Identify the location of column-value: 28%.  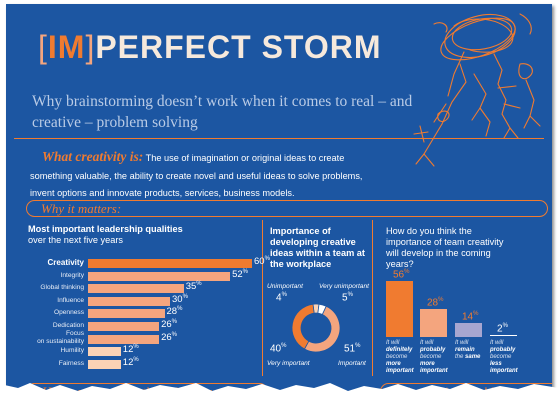
(435, 303).